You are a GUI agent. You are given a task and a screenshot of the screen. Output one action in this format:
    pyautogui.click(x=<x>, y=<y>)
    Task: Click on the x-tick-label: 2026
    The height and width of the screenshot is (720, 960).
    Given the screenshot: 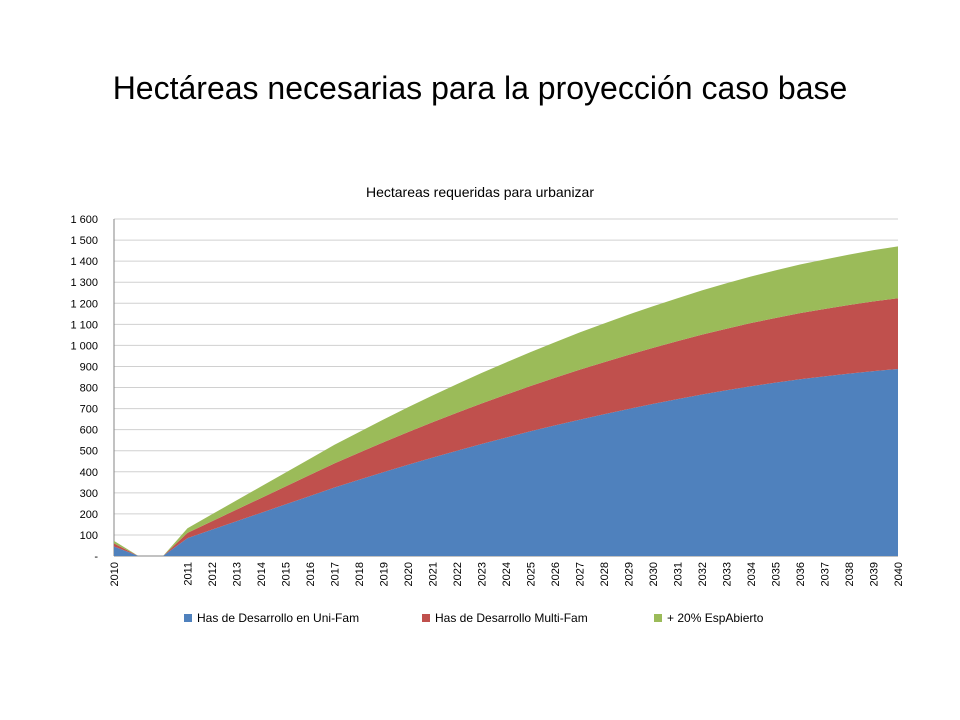 What is the action you would take?
    pyautogui.click(x=556, y=574)
    